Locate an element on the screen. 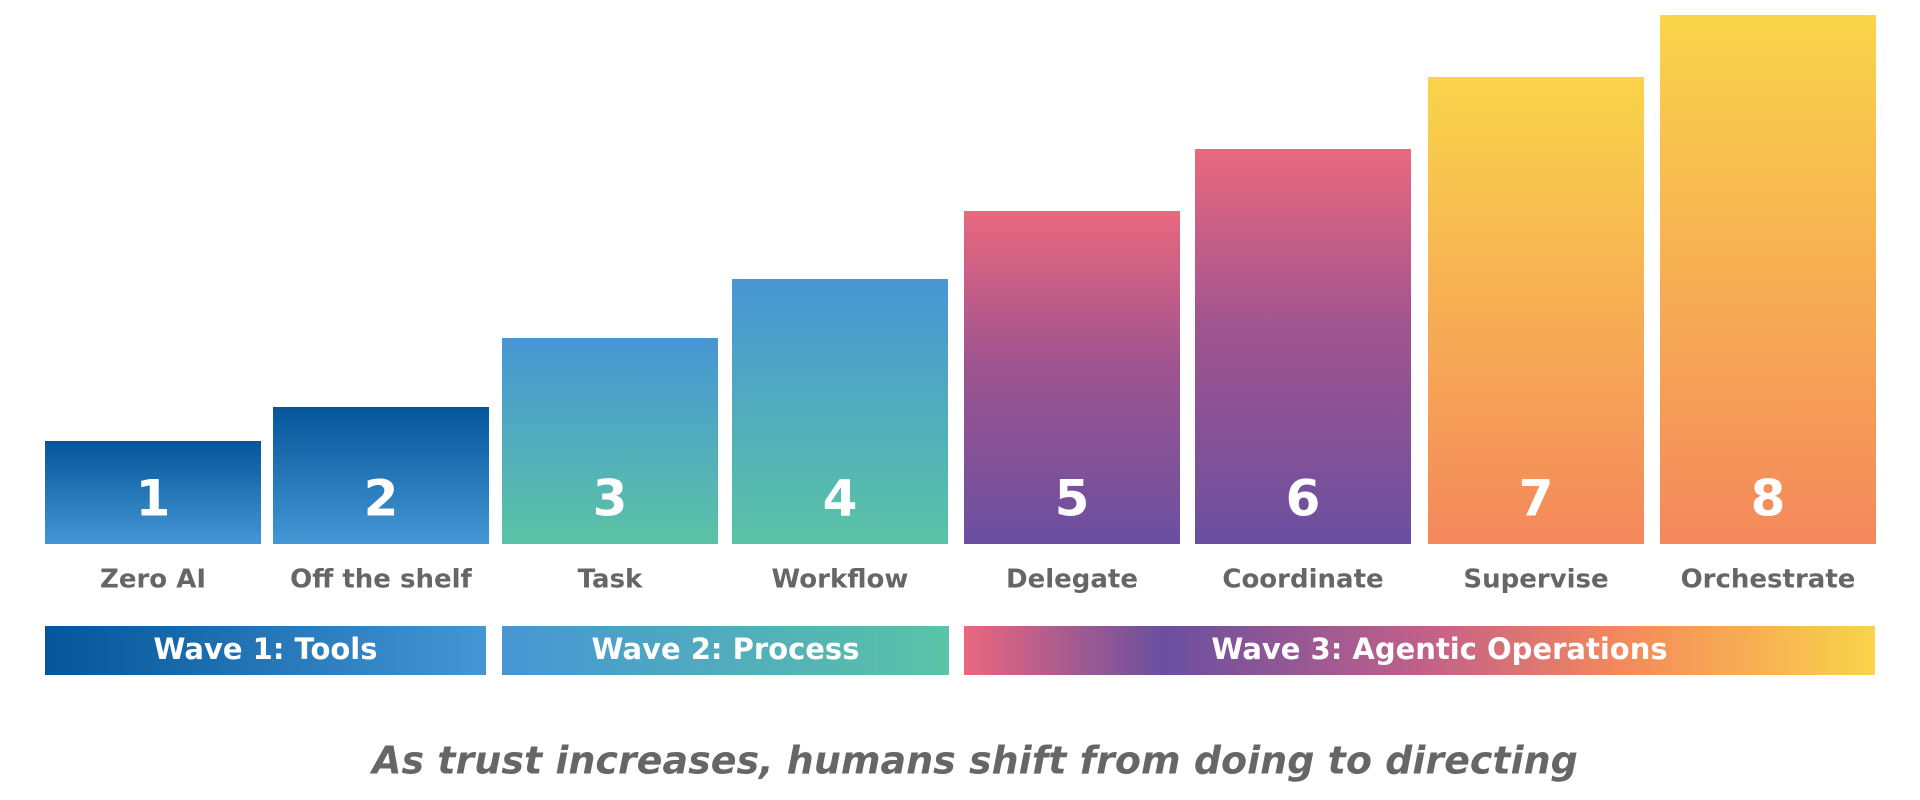  wave-label: Wave 1: Tools is located at coordinates (265, 649).